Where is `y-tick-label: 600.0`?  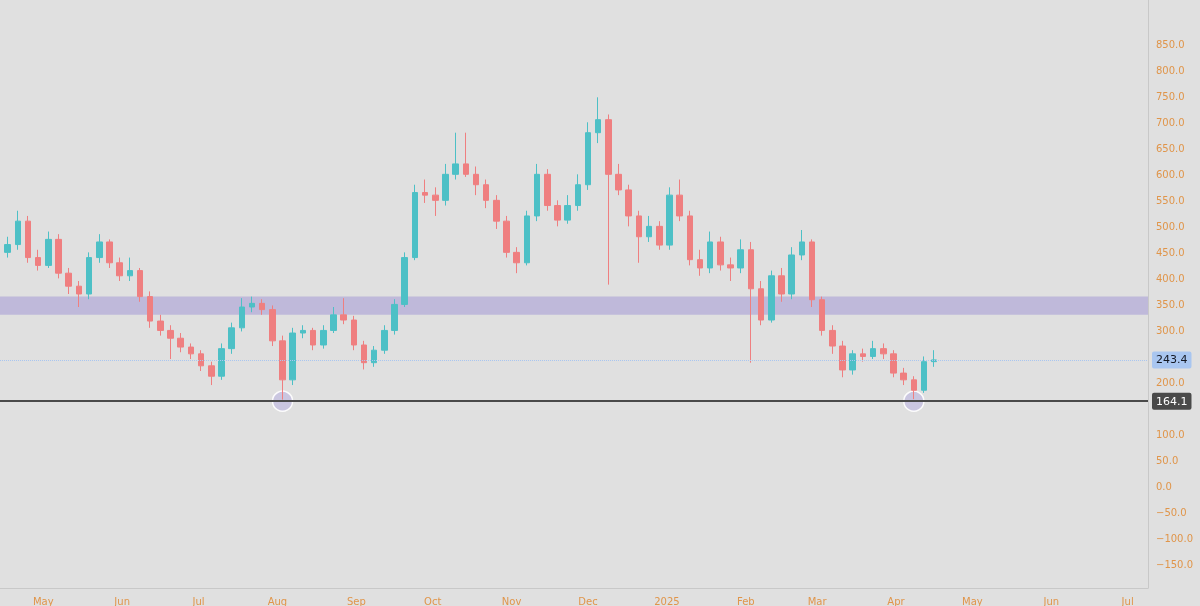 y-tick-label: 600.0 is located at coordinates (1170, 174).